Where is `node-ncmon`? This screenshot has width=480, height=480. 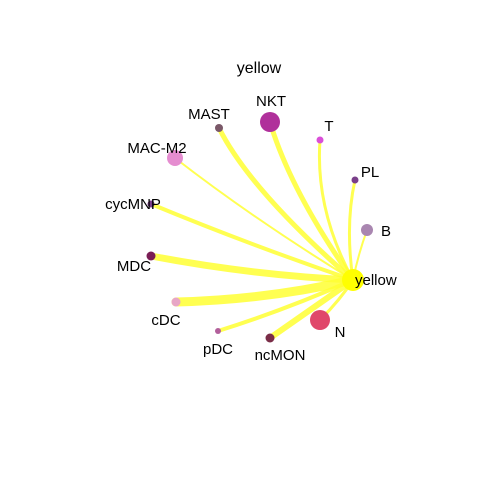
node-ncmon is located at coordinates (270, 338).